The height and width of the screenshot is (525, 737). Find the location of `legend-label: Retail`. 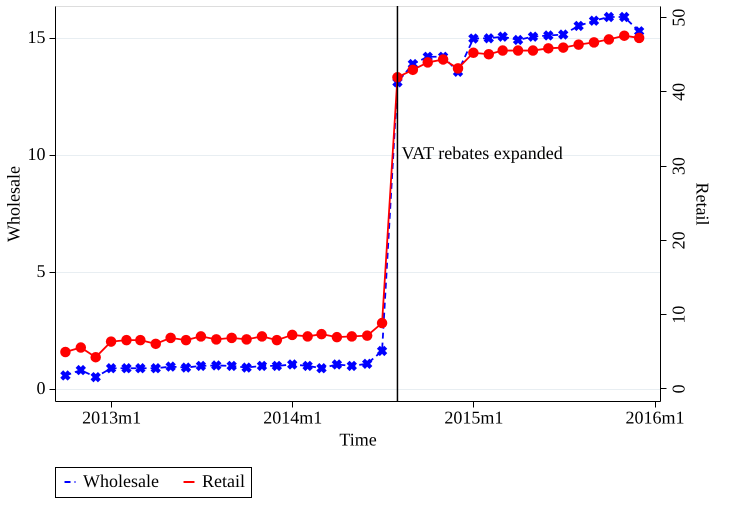

legend-label: Retail is located at coordinates (223, 481).